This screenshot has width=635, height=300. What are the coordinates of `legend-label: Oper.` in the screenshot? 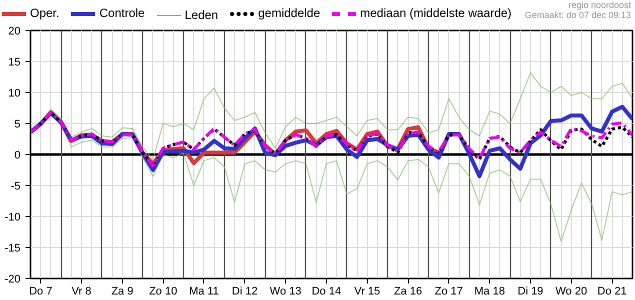 It's located at (45, 13).